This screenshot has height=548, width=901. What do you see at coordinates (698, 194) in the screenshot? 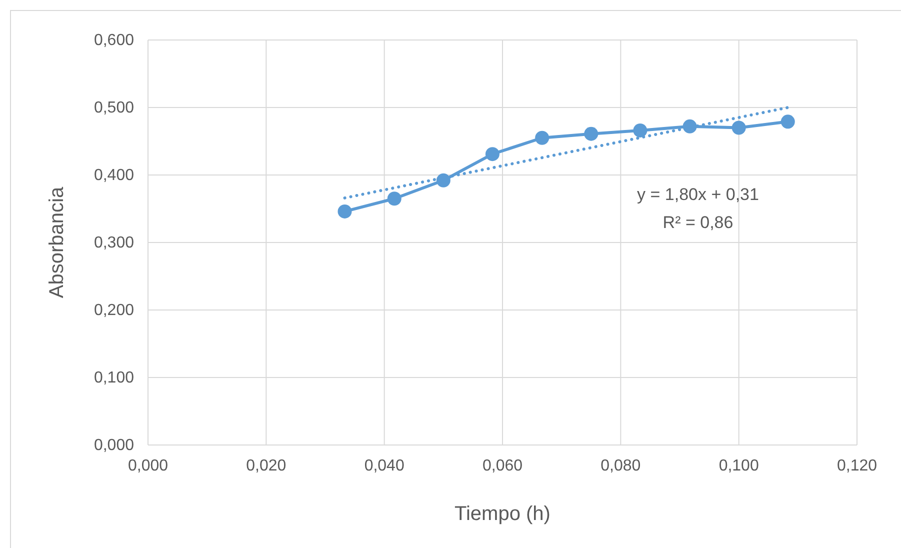
I see `annotation: y = 1,80x + 0,31` at bounding box center [698, 194].